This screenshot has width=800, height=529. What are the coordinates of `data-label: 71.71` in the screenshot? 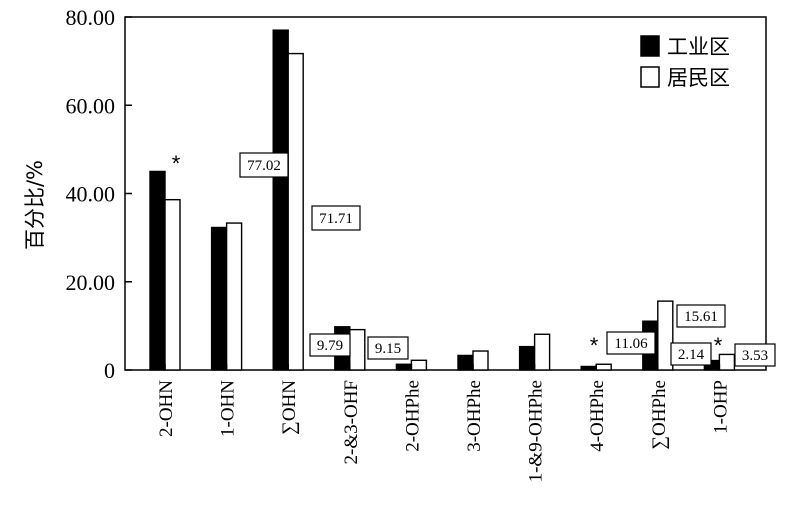 It's located at (336, 219).